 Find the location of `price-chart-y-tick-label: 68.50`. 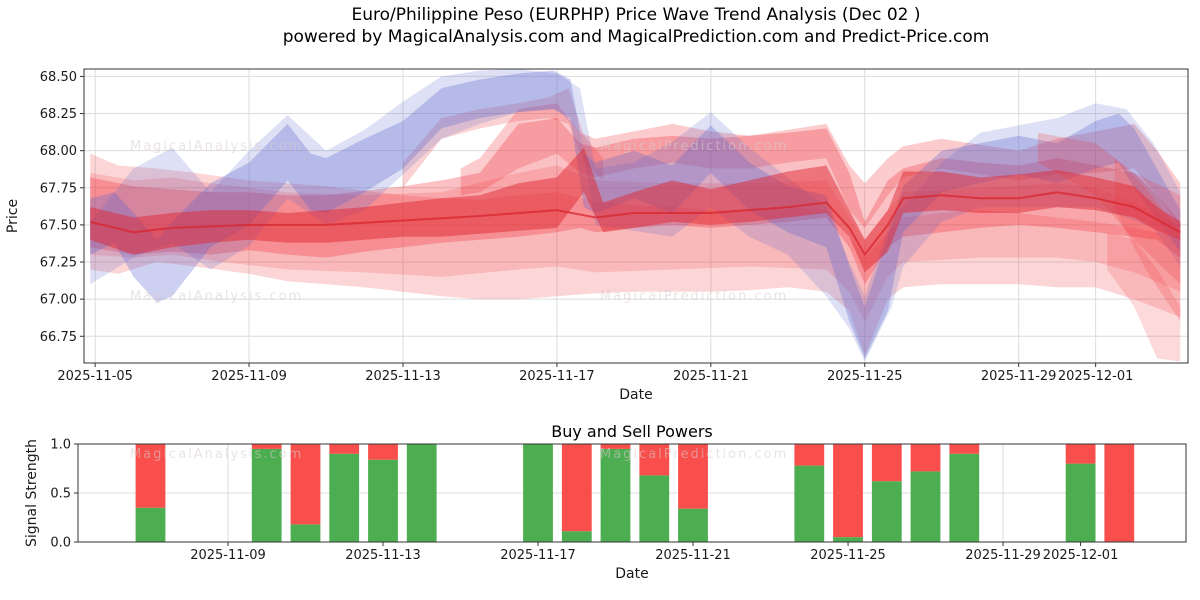

price-chart-y-tick-label: 68.50 is located at coordinates (58, 77).